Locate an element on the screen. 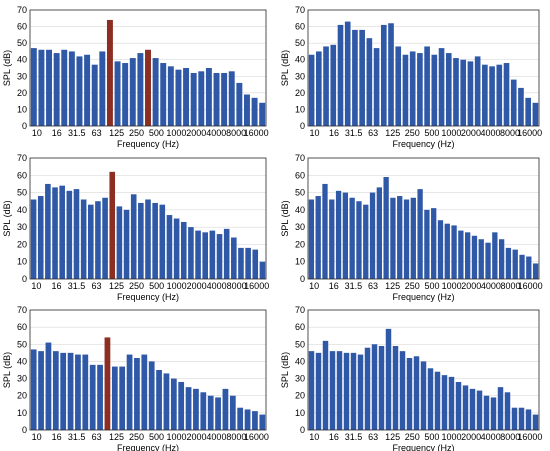  y-tick-label: 20 is located at coordinates (22, 93).